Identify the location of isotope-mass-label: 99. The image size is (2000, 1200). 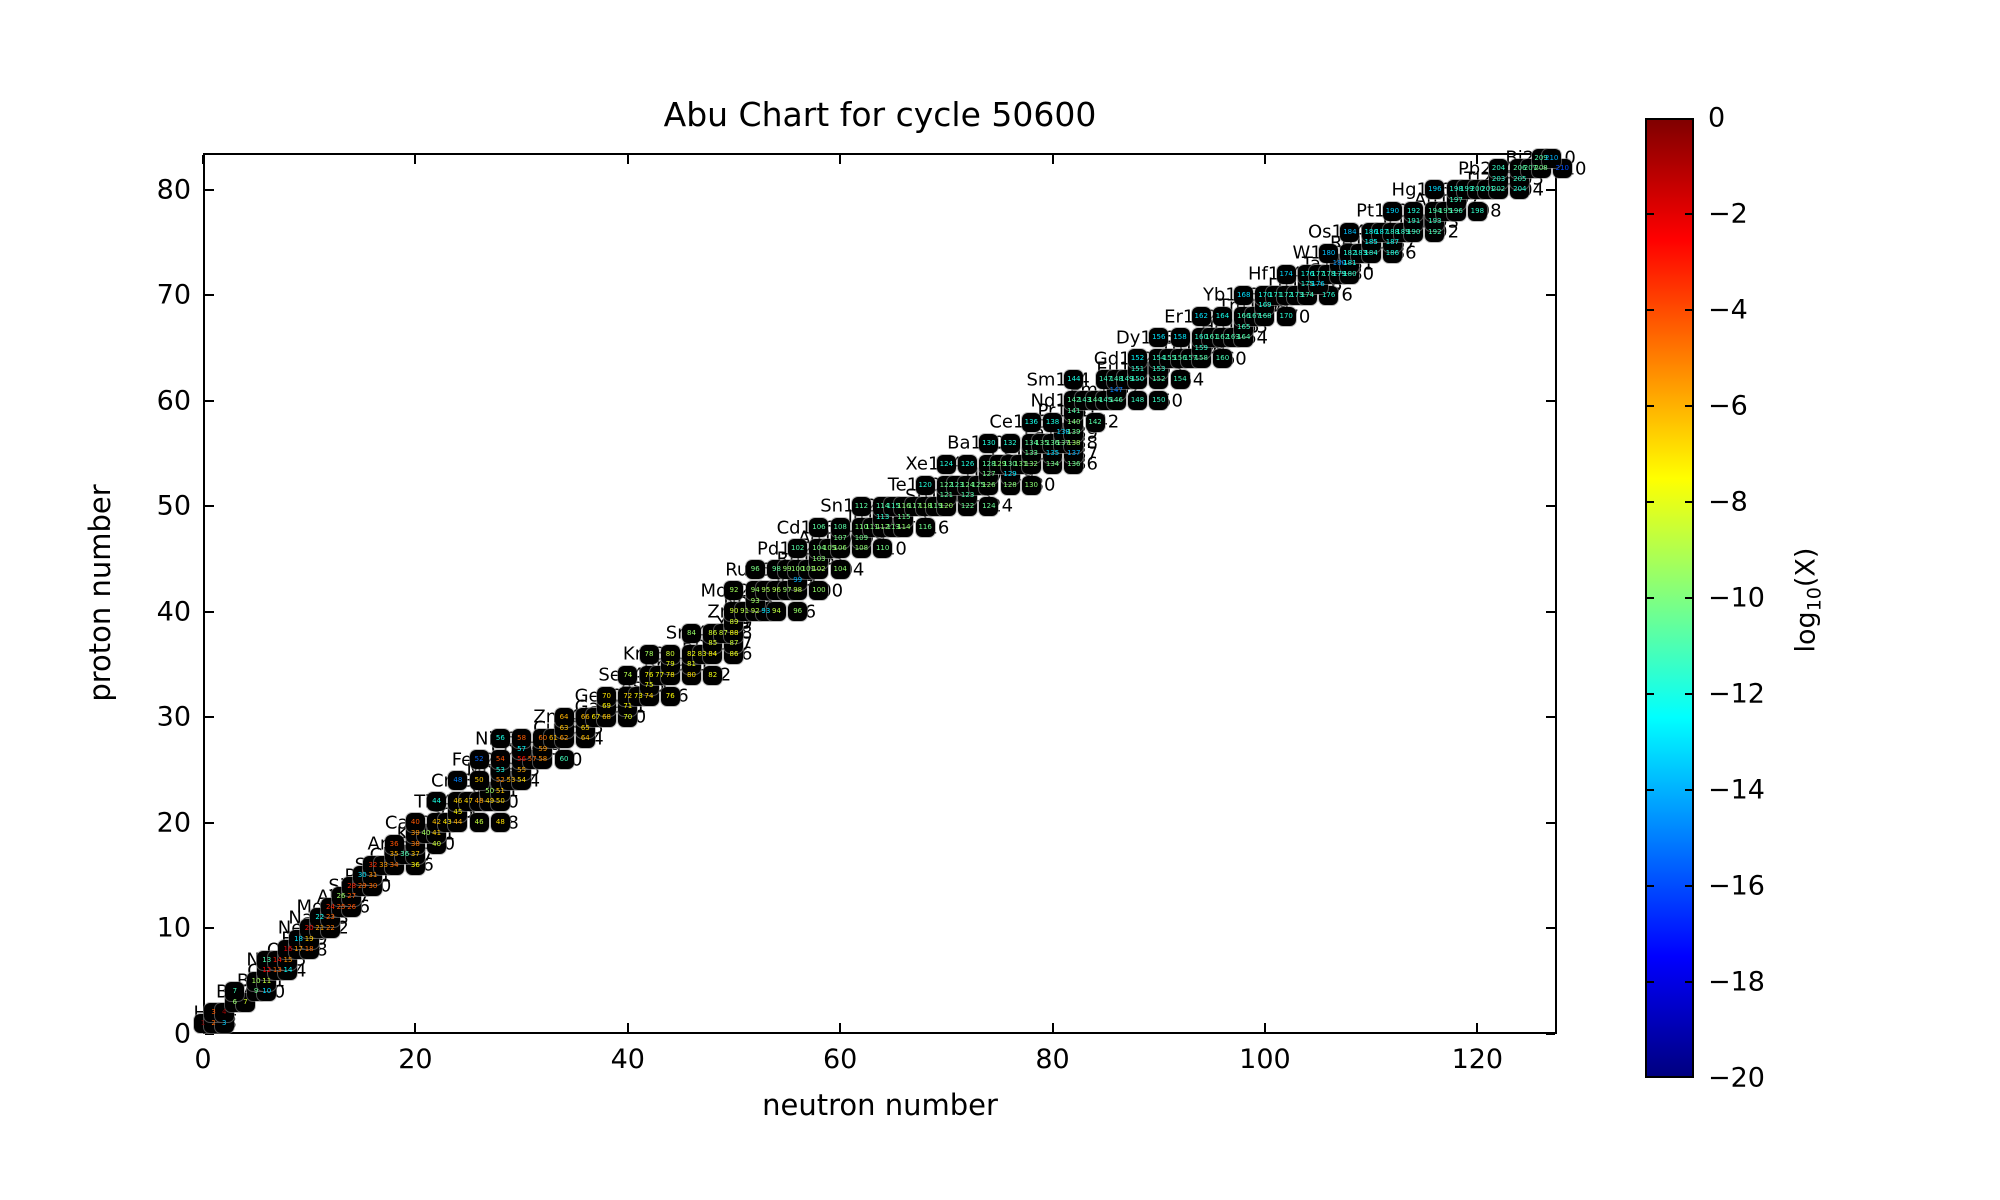
(798, 579).